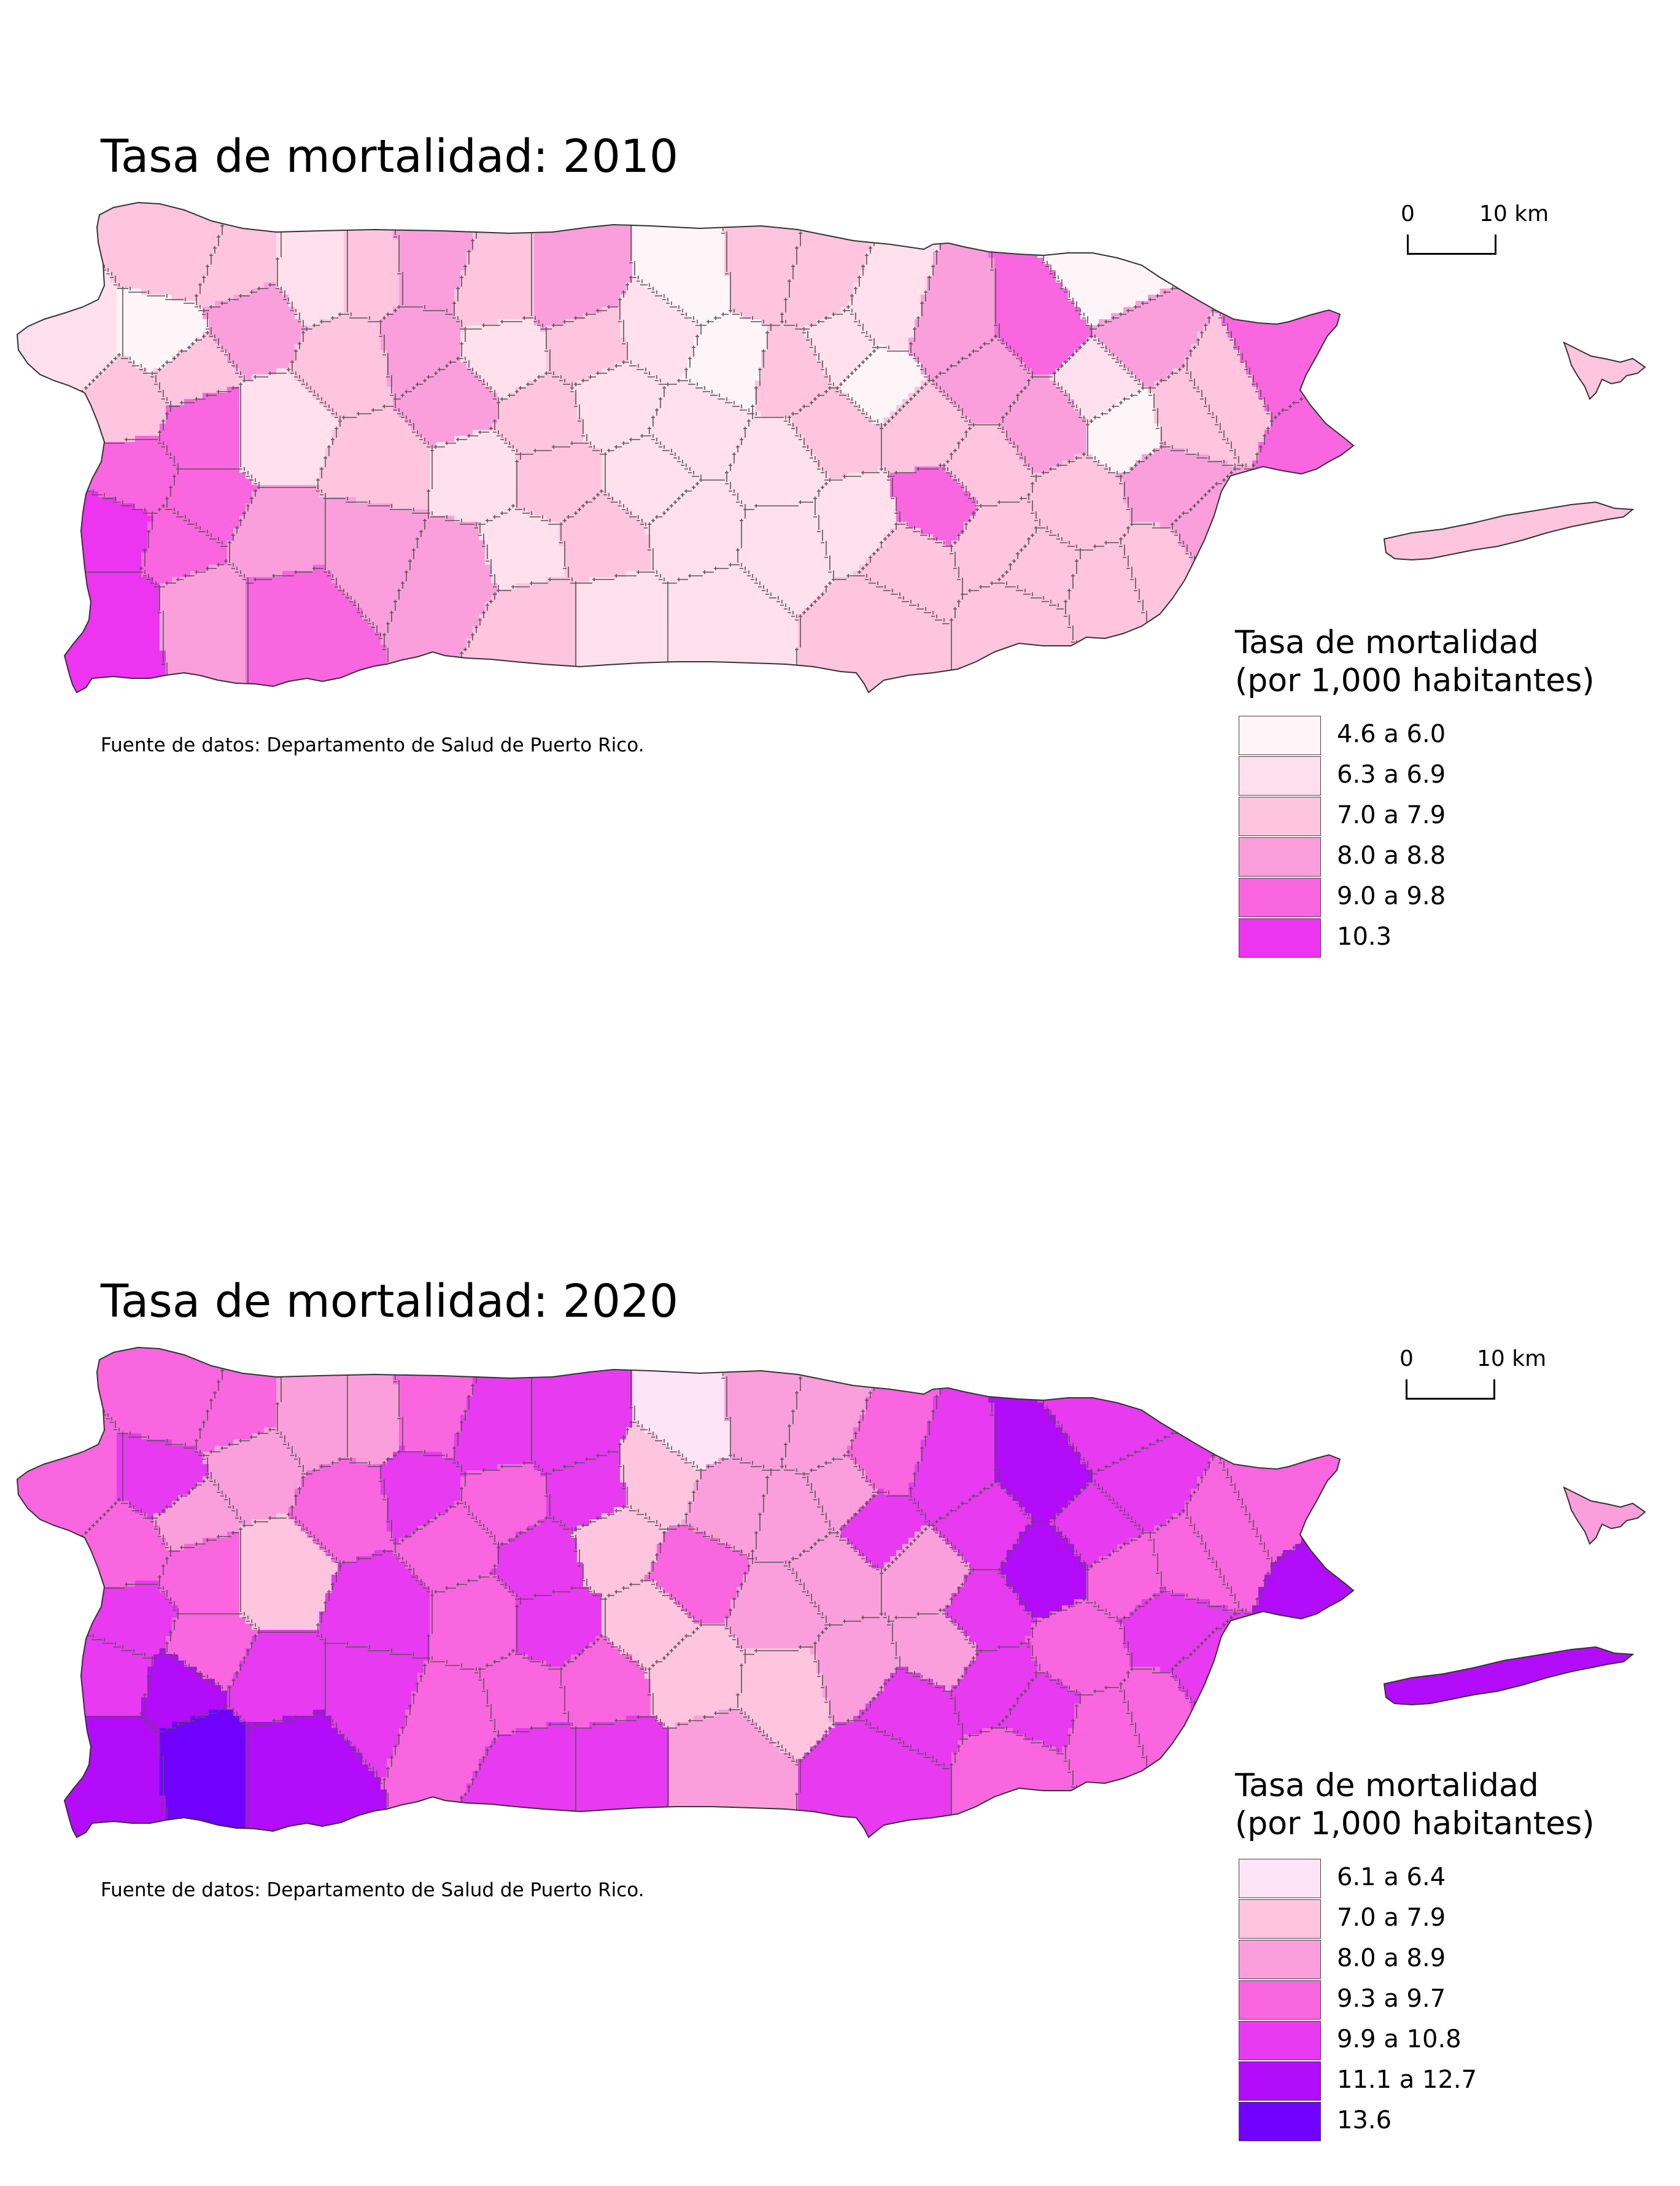 The width and height of the screenshot is (1680, 2186). I want to click on legend-label: 8.0 a 8.9, so click(1391, 1958).